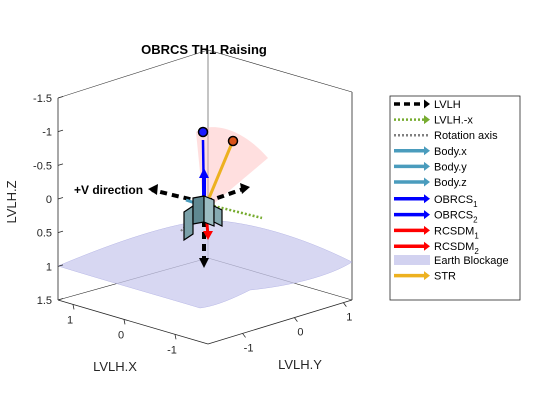 The width and height of the screenshot is (560, 420). I want to click on z-tick-label: 1, so click(49, 267).